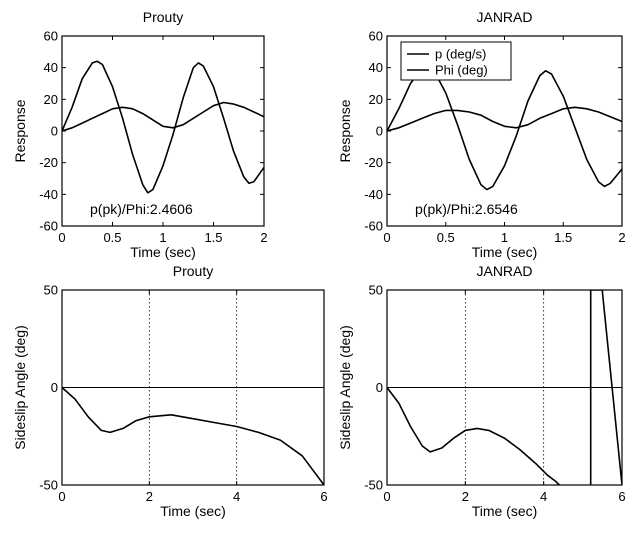 Image resolution: width=629 pixels, height=538 pixels. I want to click on legend-entry: p (deg/s), so click(460, 54).